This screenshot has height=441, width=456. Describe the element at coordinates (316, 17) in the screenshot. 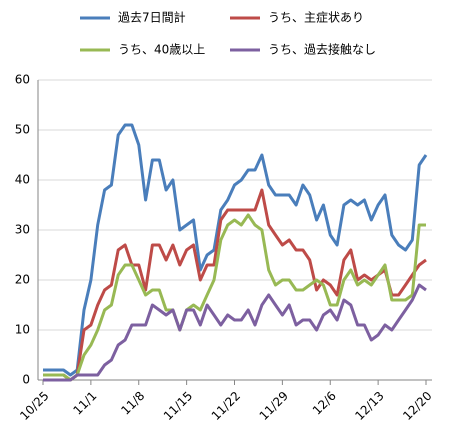

I see `legend-label: うち、主症状あり` at that location.